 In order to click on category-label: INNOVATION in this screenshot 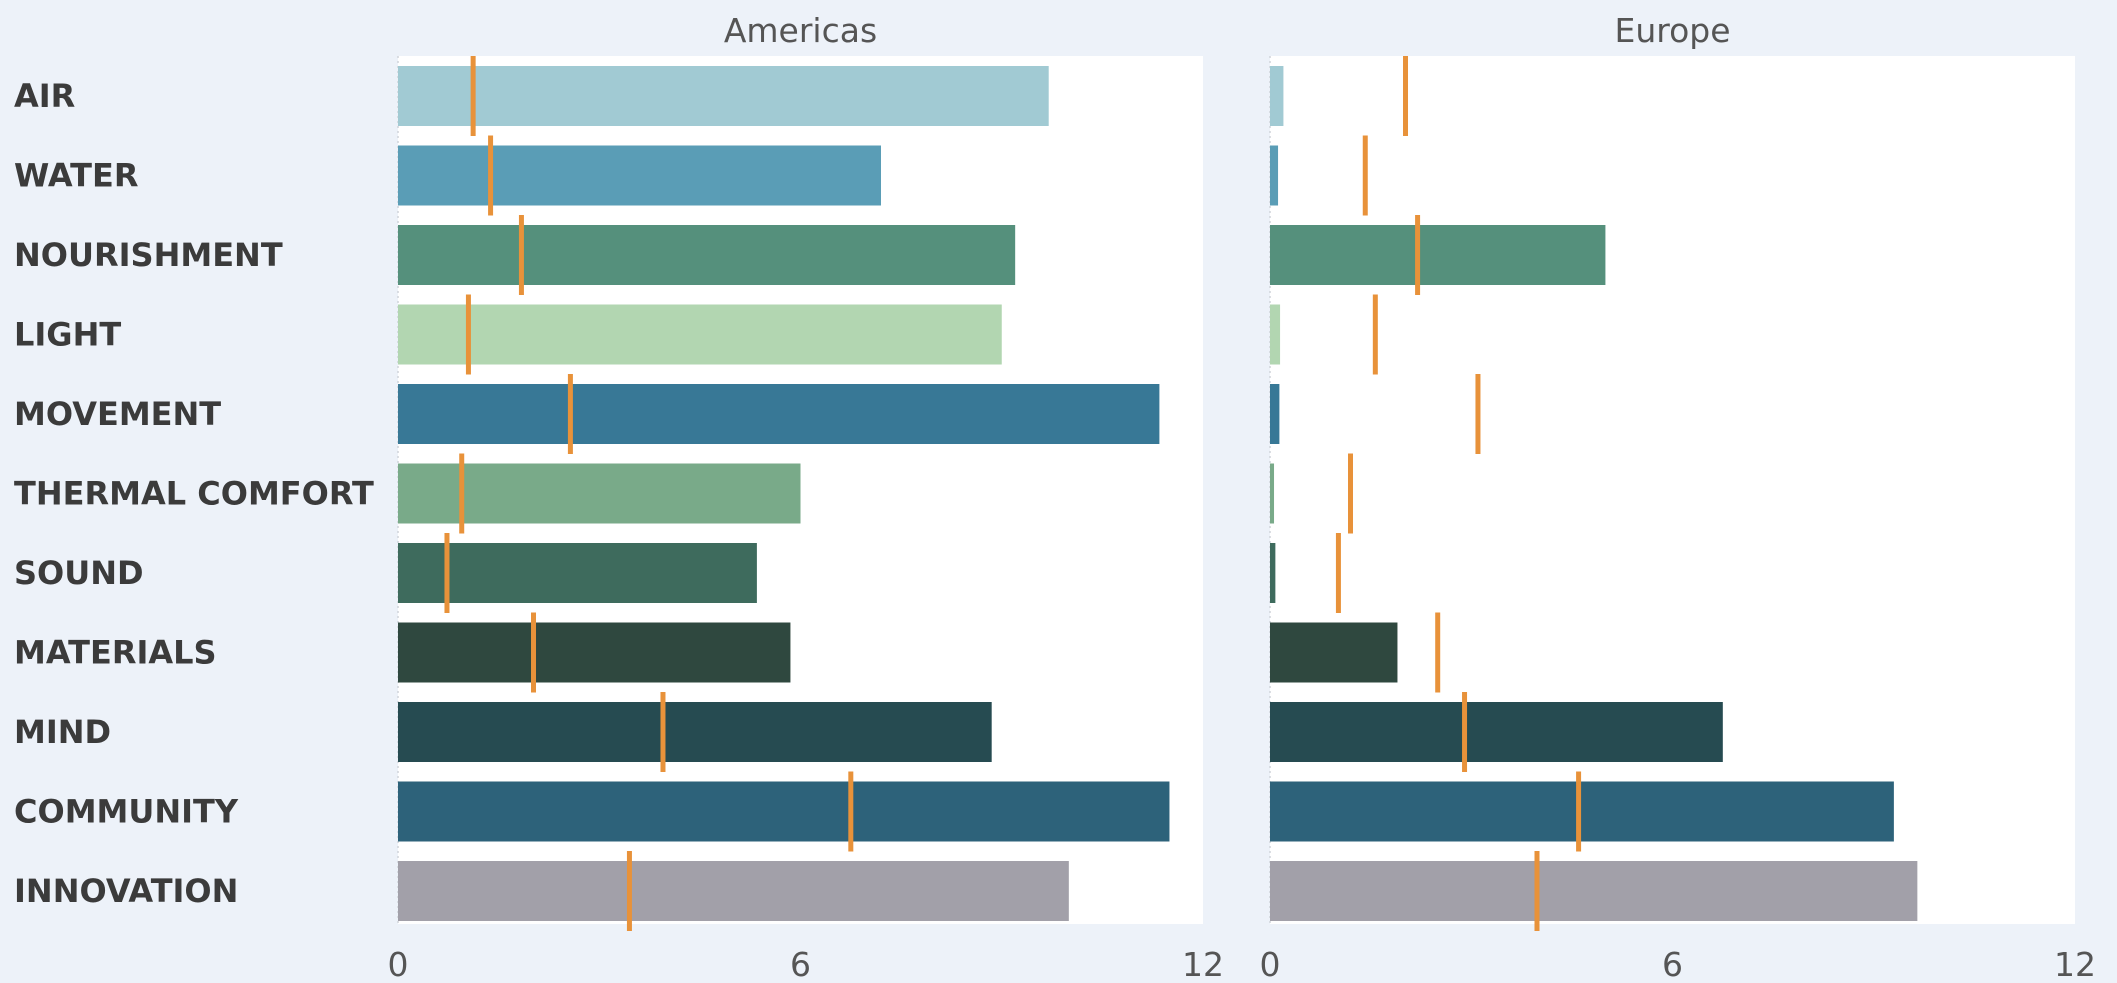, I will do `click(126, 891)`.